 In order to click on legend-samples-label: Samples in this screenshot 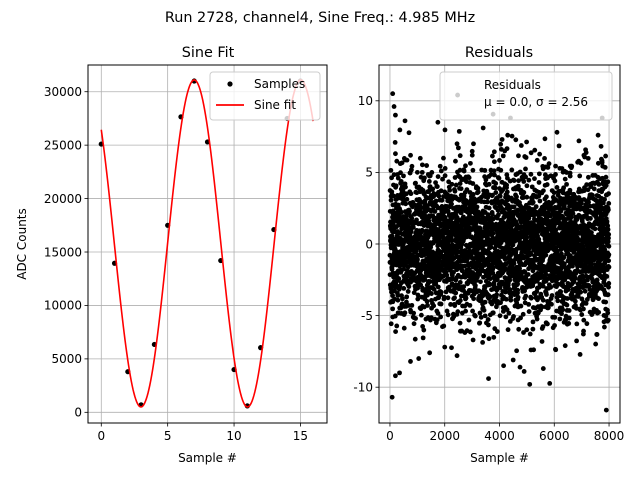, I will do `click(279, 84)`.